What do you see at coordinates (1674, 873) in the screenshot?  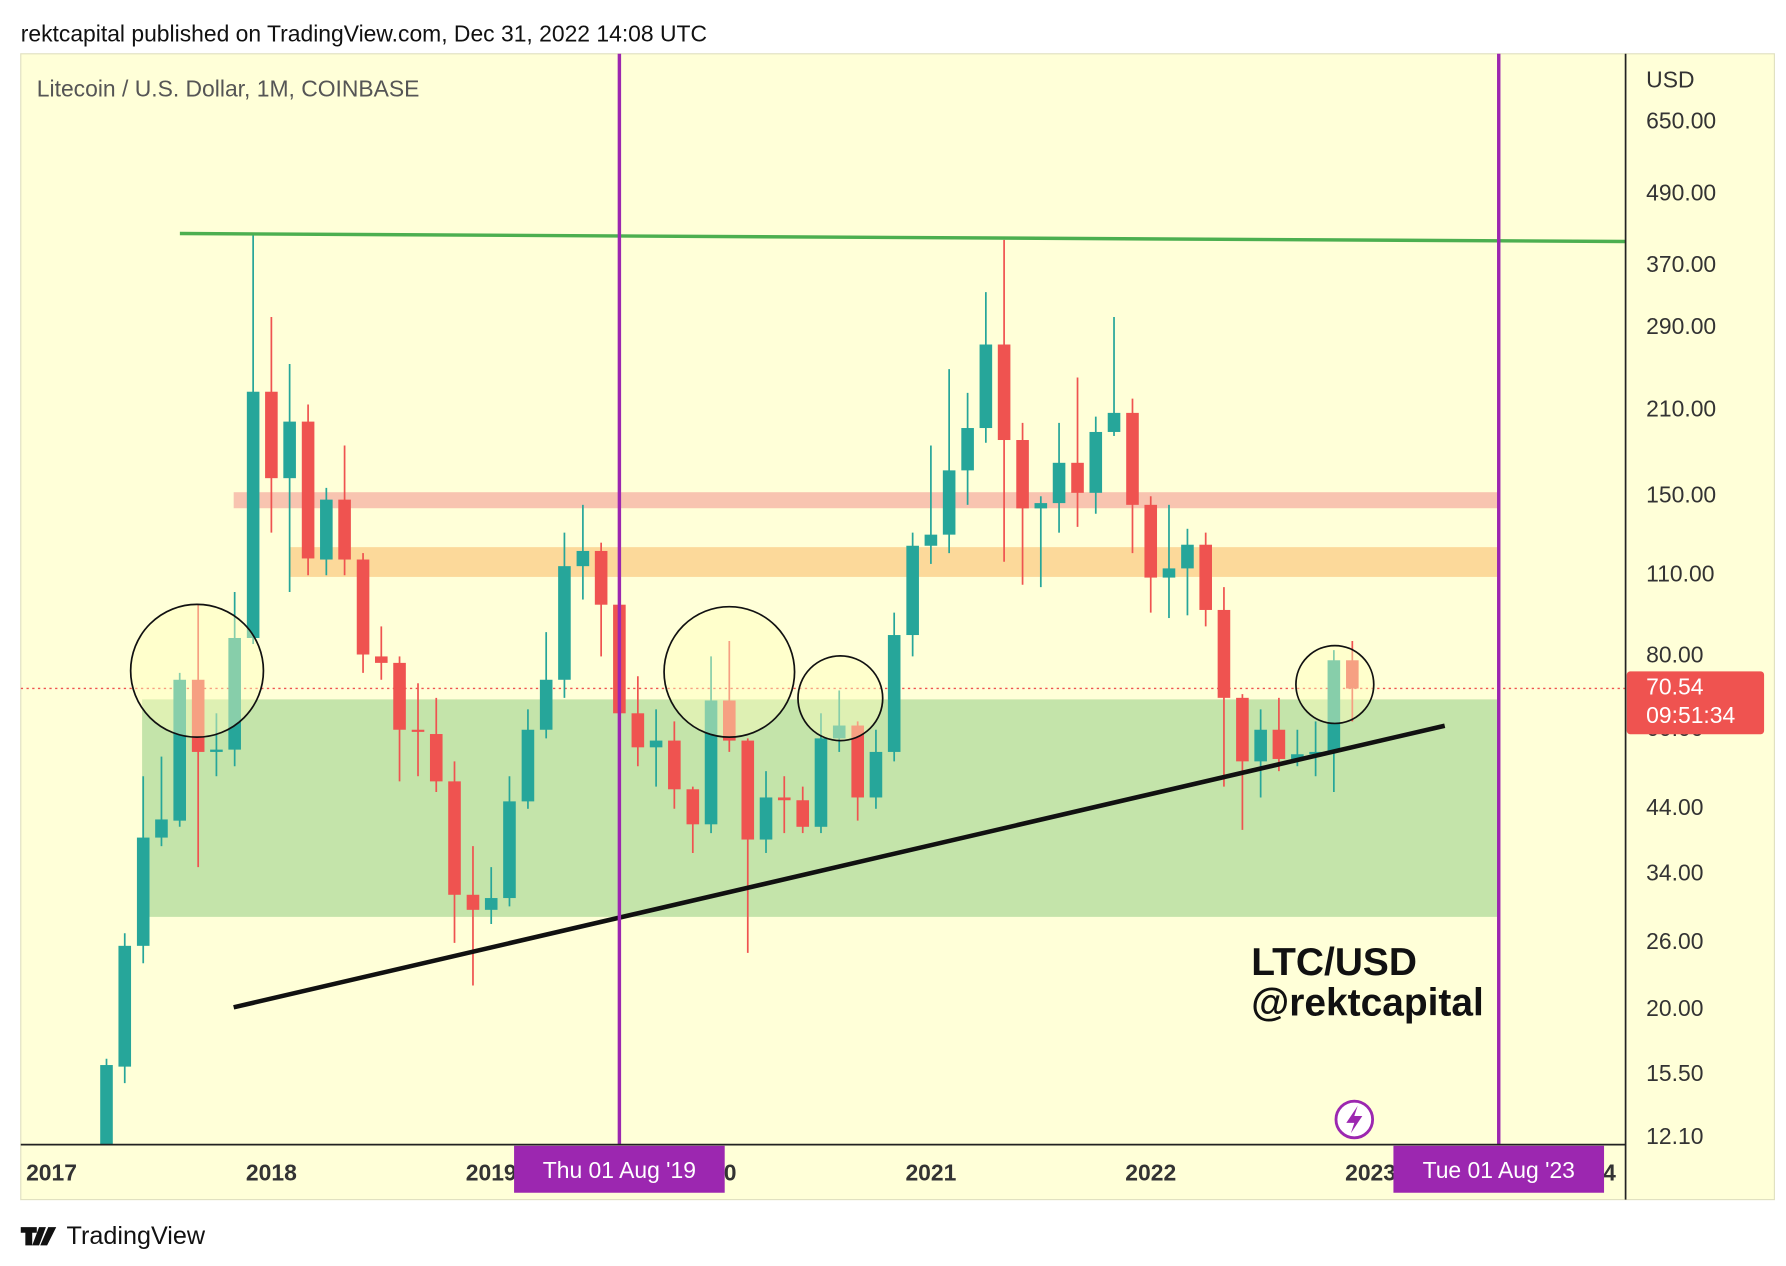 I see `y-tick-label: 34.00` at bounding box center [1674, 873].